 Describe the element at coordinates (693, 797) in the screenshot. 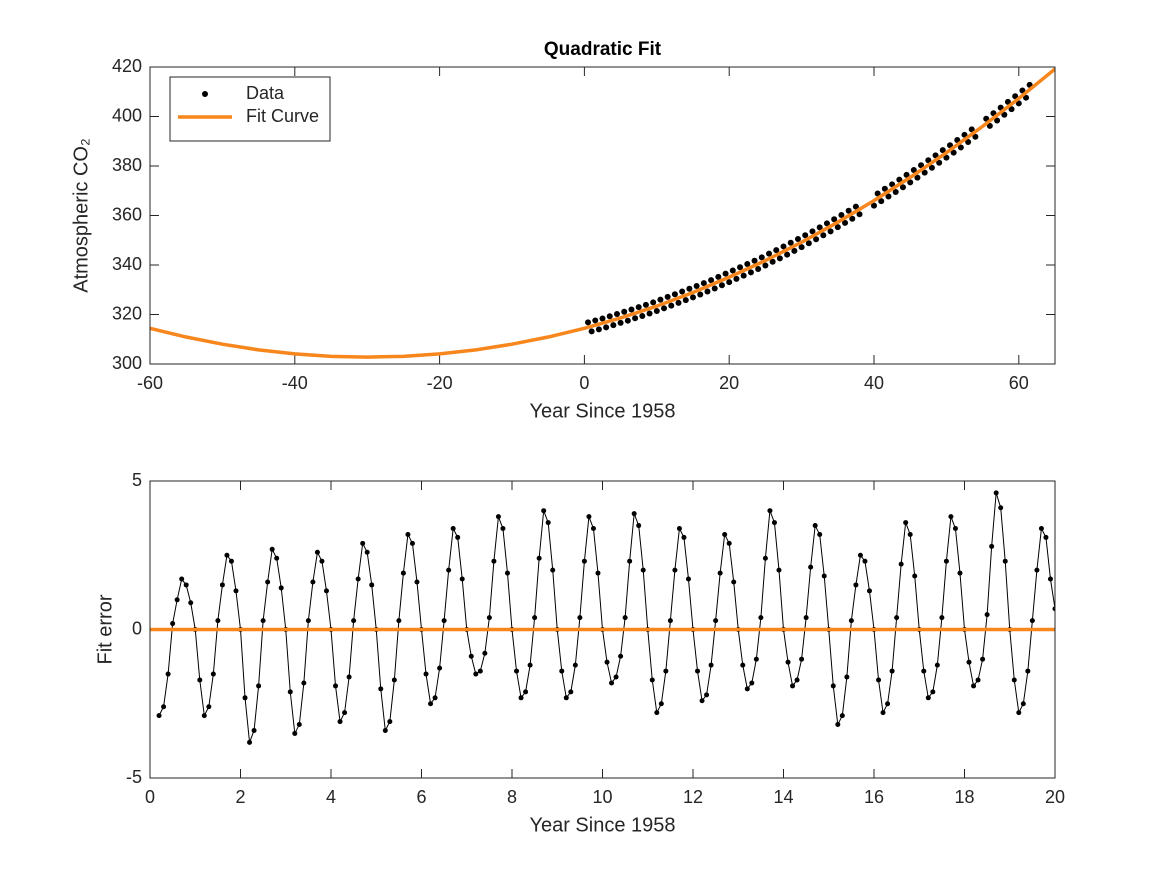

I see `x-tick-label: 12` at that location.